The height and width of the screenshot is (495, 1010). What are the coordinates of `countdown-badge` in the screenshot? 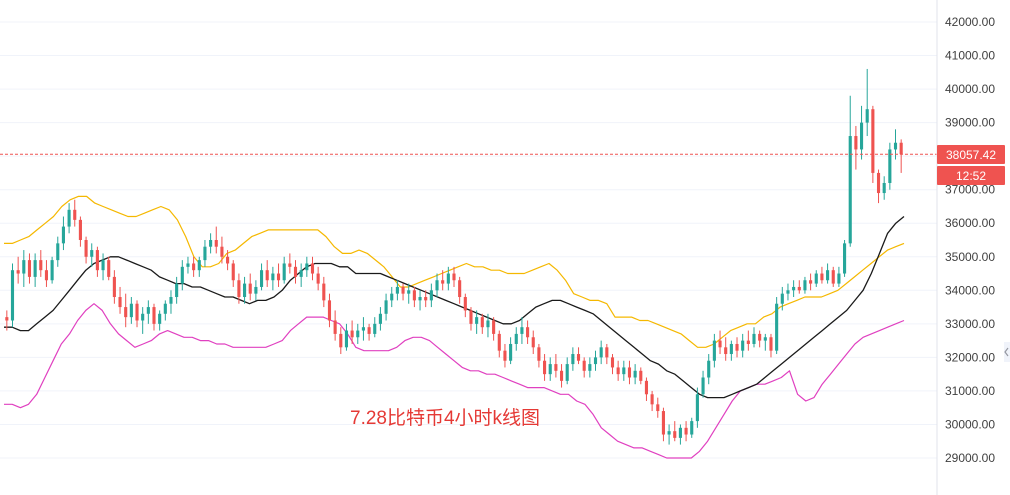 It's located at (971, 175).